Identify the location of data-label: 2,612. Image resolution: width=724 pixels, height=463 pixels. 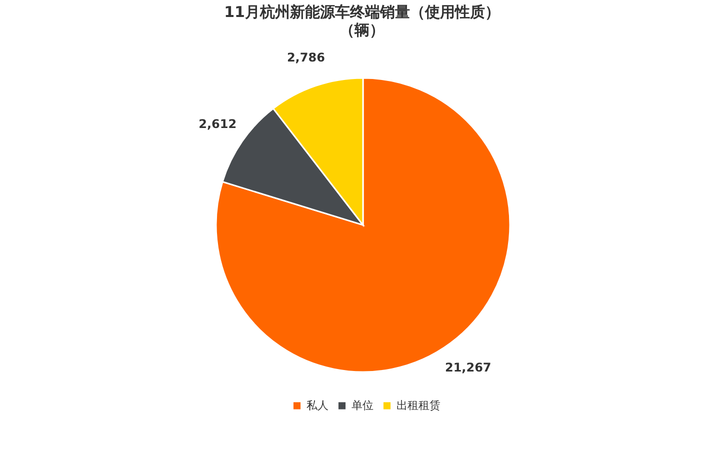
(217, 124).